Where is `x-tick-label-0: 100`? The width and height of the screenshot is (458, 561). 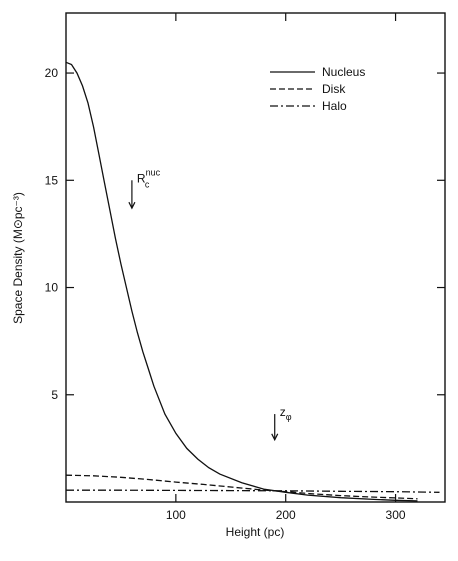
x-tick-label-0: 100 is located at coordinates (176, 515).